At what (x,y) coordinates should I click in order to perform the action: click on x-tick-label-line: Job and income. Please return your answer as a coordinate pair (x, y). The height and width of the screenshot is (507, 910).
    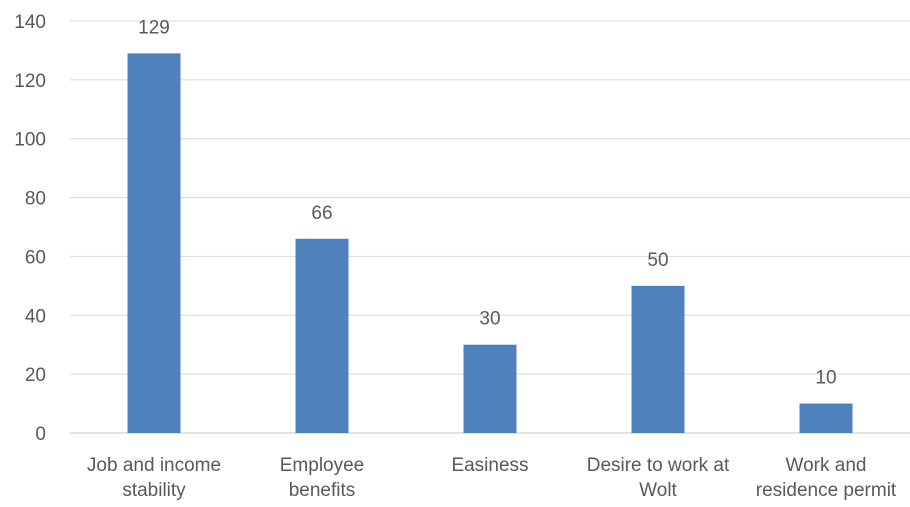
    Looking at the image, I should click on (154, 465).